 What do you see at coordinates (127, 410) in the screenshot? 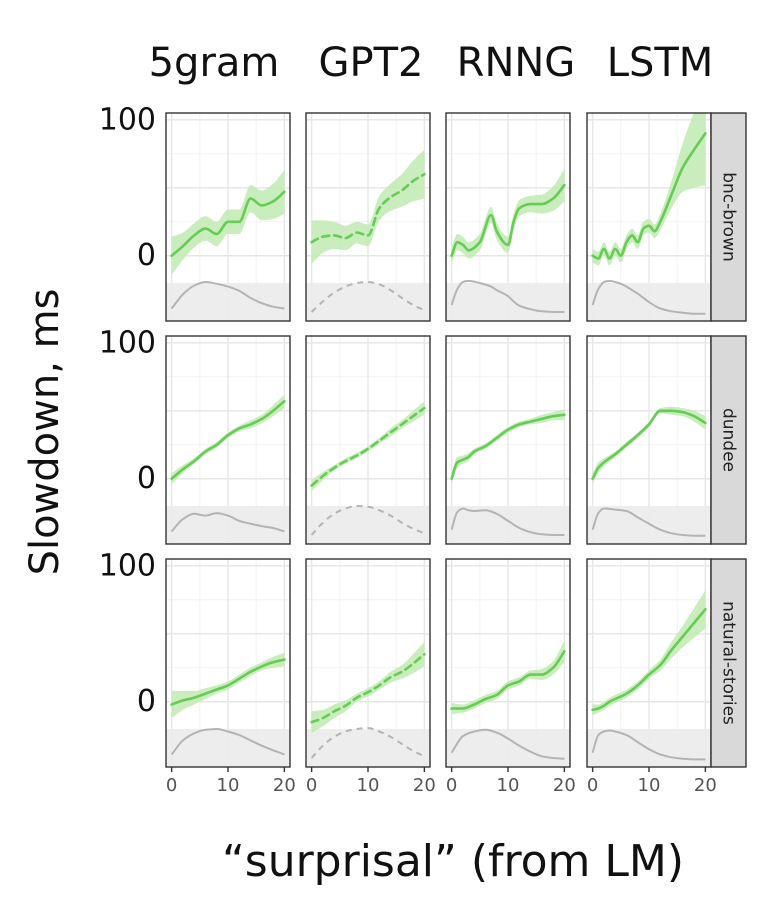
I see `y-tick-labels: 0 100 0 100 0 100` at bounding box center [127, 410].